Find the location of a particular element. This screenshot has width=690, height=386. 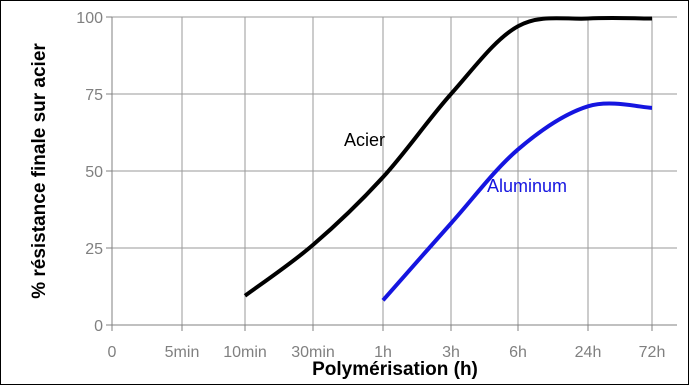

x-axis-title: Polymérisation (h) is located at coordinates (395, 369).